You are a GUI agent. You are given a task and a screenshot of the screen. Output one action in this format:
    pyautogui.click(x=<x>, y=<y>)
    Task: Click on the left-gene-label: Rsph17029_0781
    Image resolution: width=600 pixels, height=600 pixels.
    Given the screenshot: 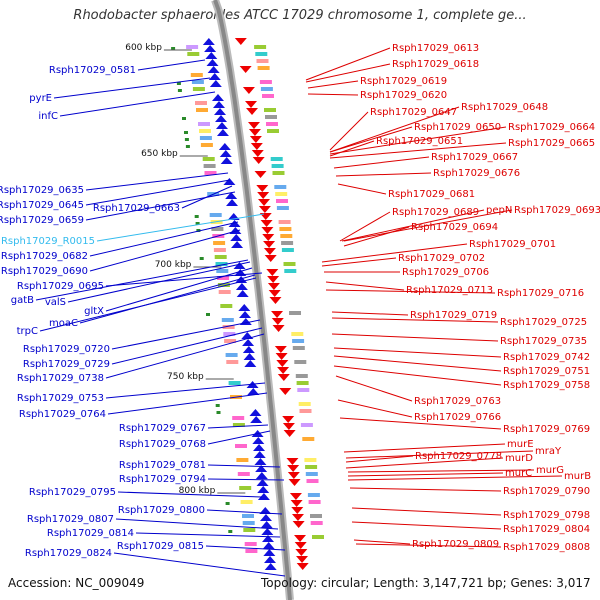 What is the action you would take?
    pyautogui.click(x=162, y=465)
    